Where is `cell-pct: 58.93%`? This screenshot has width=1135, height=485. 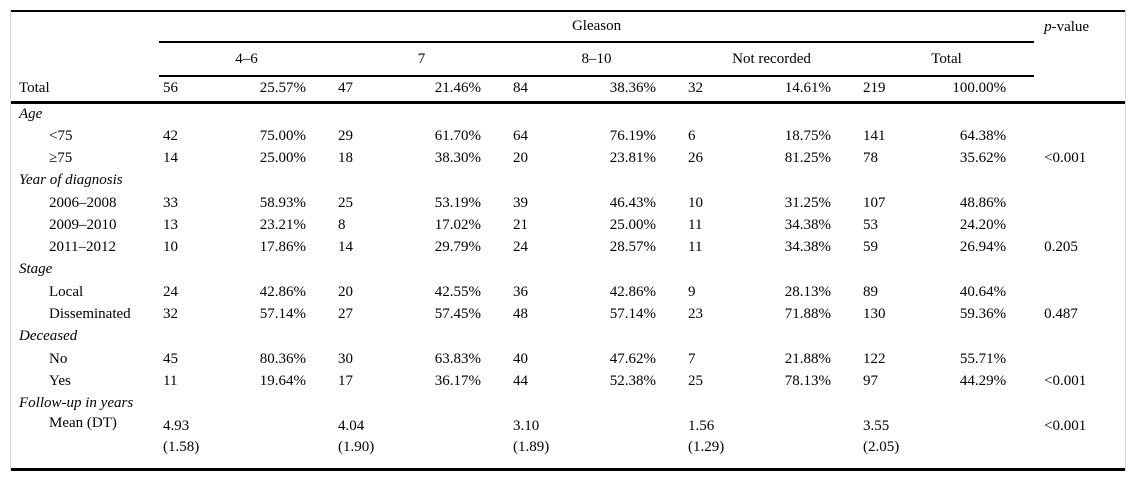
cell-pct: 58.93% is located at coordinates (282, 202).